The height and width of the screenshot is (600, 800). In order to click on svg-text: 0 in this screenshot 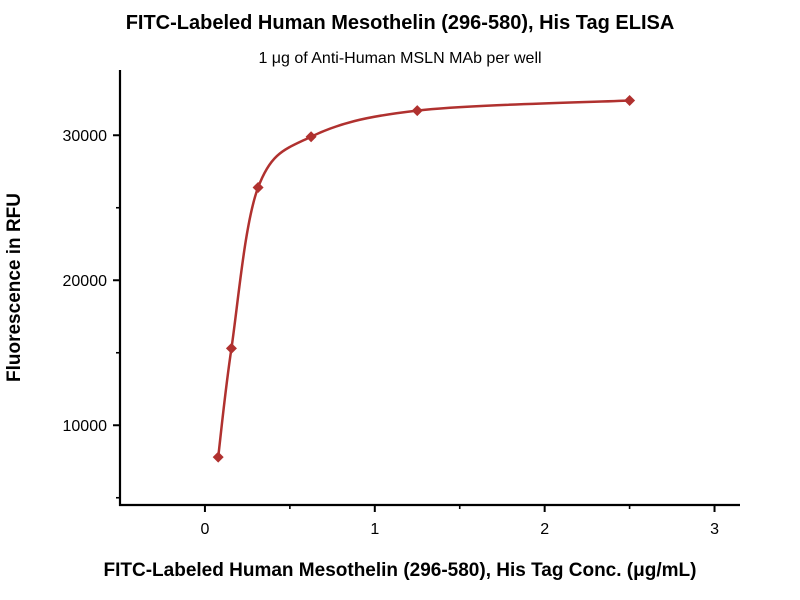, I will do `click(204, 529)`.